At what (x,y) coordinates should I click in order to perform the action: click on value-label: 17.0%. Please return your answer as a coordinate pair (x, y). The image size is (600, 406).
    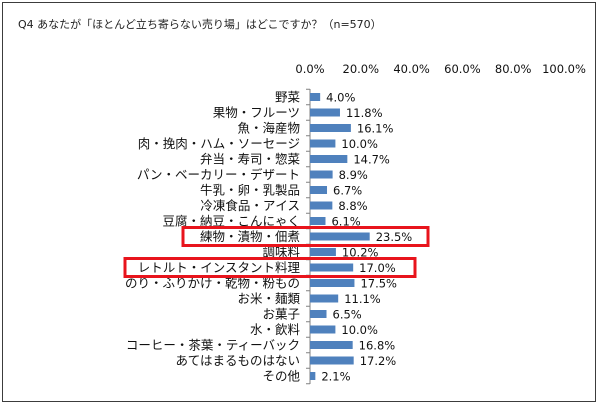
    Looking at the image, I should click on (377, 268).